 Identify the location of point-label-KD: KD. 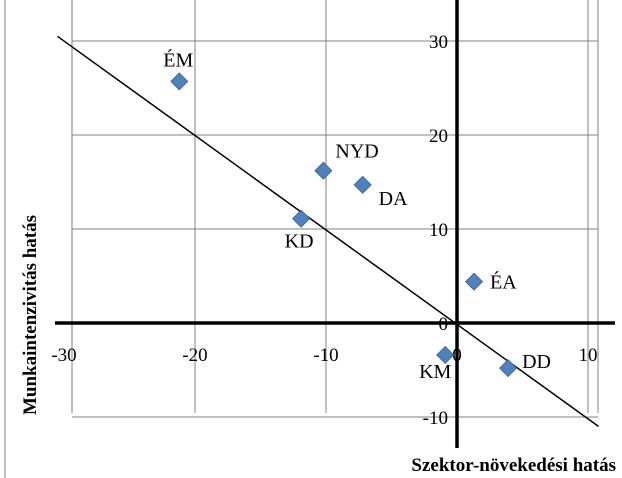
(299, 242).